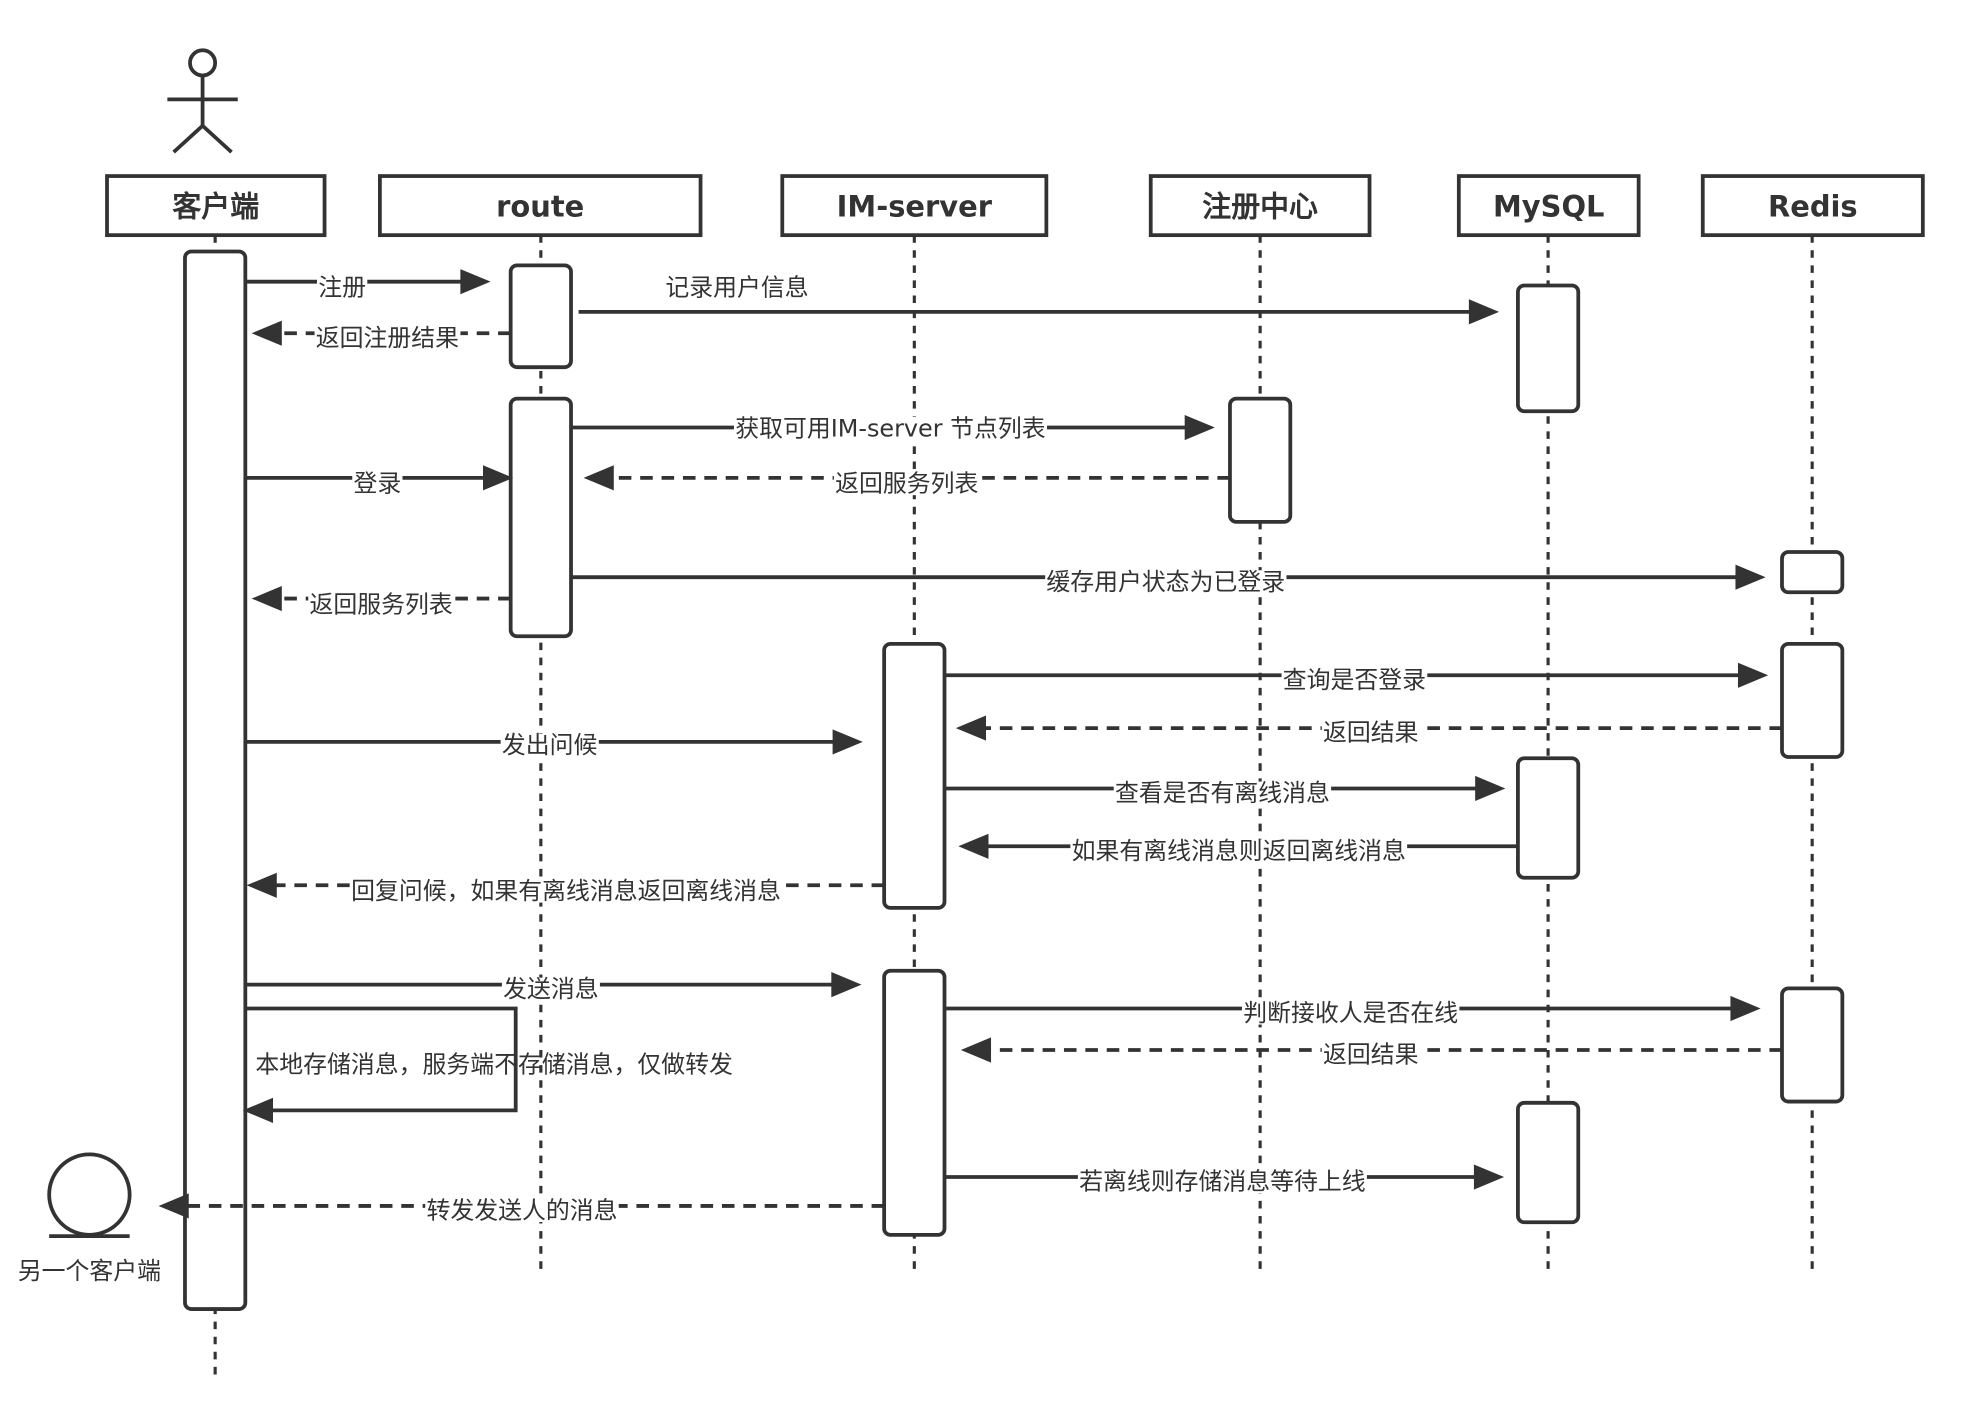 The height and width of the screenshot is (1426, 1972). What do you see at coordinates (217, 139) in the screenshot?
I see `actor-leg-right` at bounding box center [217, 139].